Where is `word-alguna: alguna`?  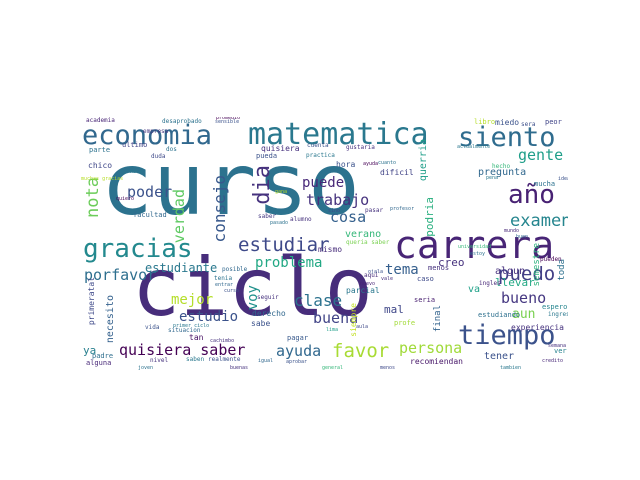
word-alguna: alguna is located at coordinates (99, 363).